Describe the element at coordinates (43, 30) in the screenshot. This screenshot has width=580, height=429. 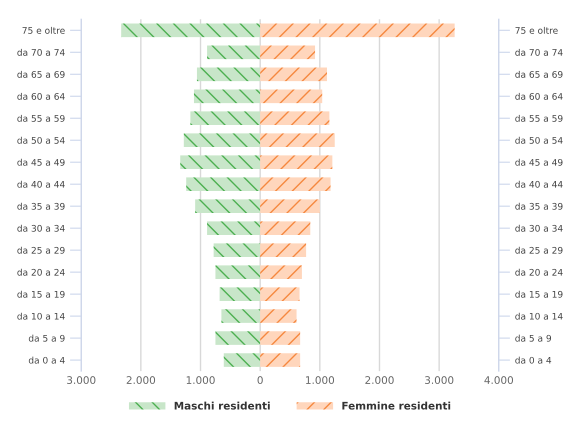
I see `y-tick-label: 75 e oltre` at that location.